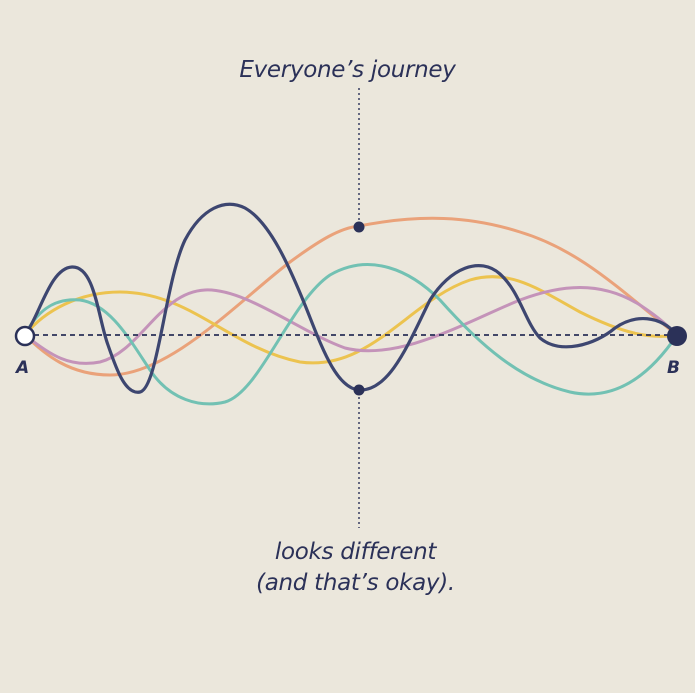  What do you see at coordinates (25, 336) in the screenshot?
I see `start-point-a` at bounding box center [25, 336].